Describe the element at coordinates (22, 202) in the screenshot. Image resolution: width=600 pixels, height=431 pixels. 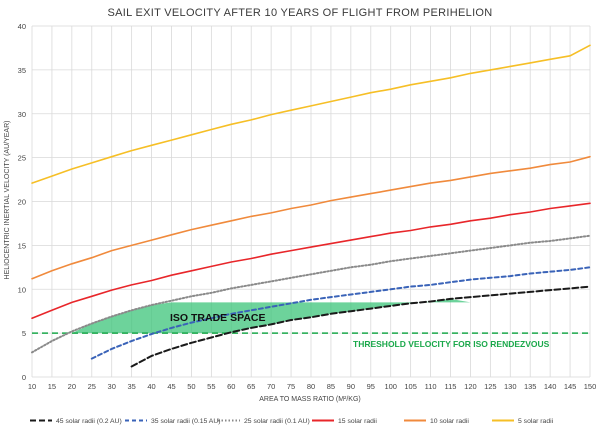
I see `y-tick-label: 20` at that location.